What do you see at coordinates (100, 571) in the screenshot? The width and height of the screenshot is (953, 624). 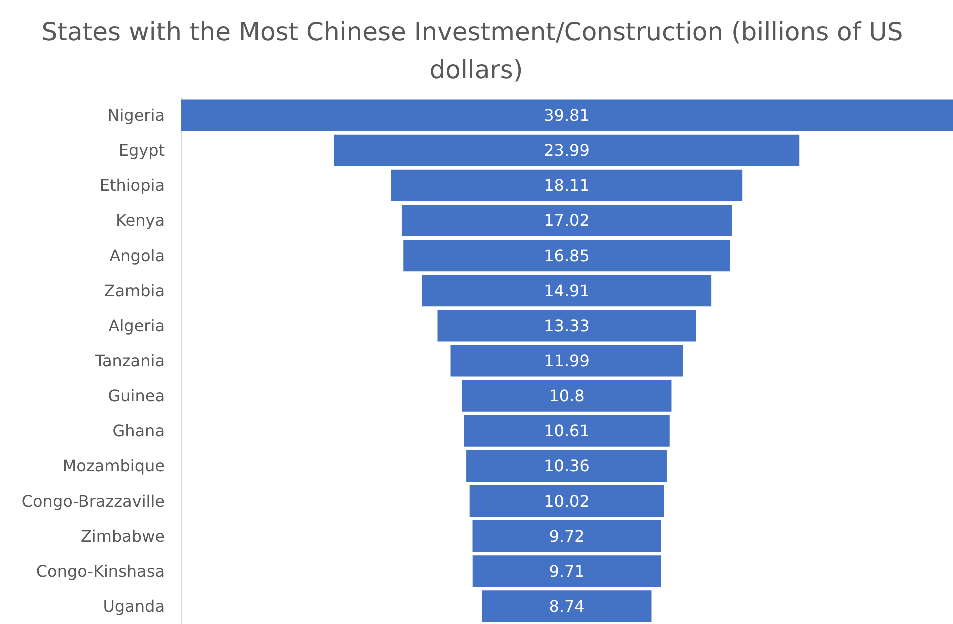 I see `category-label: Congo-Kinshasa` at bounding box center [100, 571].